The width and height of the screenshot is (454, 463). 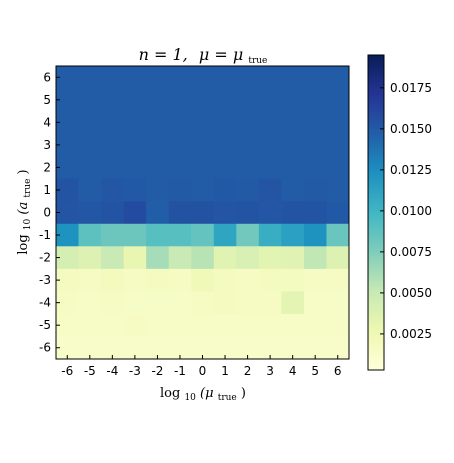 What do you see at coordinates (170, 393) in the screenshot?
I see `x-label-prefix: log` at bounding box center [170, 393].